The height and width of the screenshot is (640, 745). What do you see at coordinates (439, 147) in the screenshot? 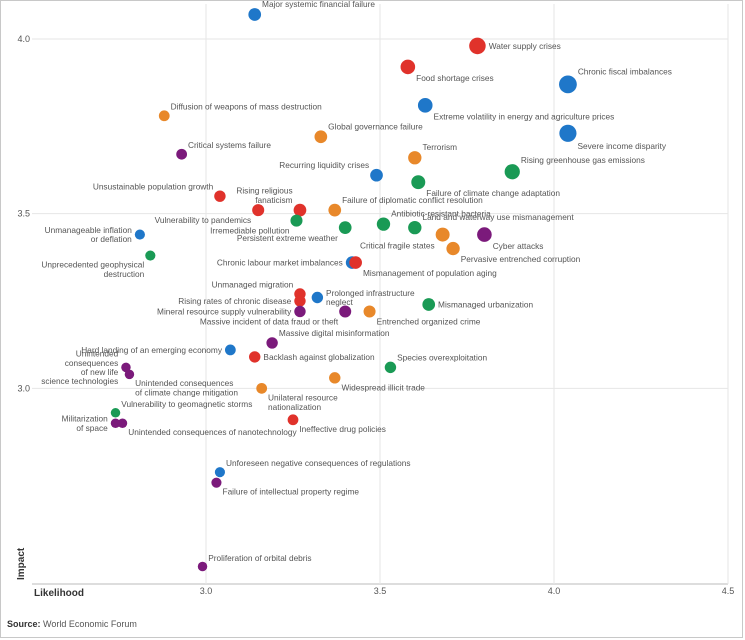
I see `point-label: Terrorism` at bounding box center [439, 147].